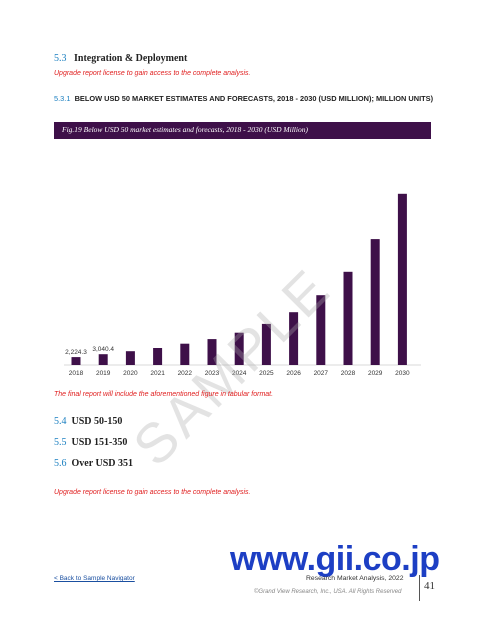 The image size is (480, 621). I want to click on x-tick-label: 2030, so click(402, 373).